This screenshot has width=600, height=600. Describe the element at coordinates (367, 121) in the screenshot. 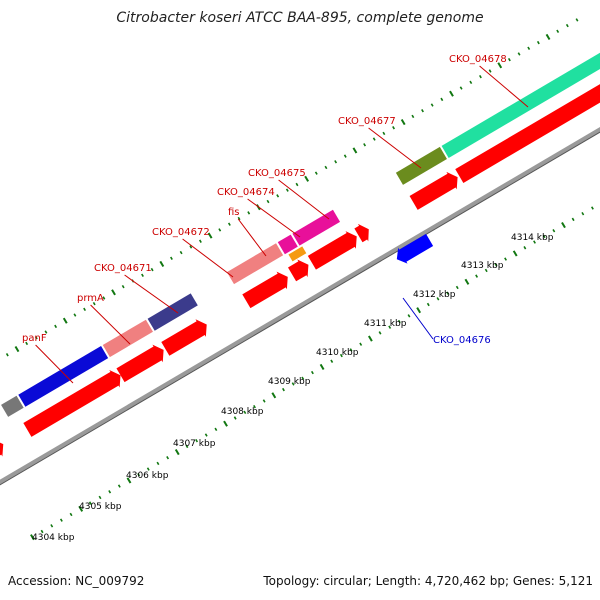

I see `gene-label-cko-04677: CKO_04677` at that location.